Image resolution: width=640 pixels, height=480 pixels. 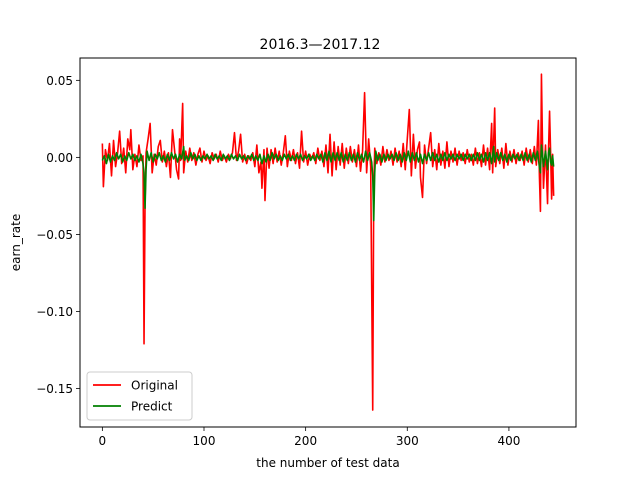 What do you see at coordinates (320, 45) in the screenshot?
I see `chart-title: 2016.3—2017.12` at bounding box center [320, 45].